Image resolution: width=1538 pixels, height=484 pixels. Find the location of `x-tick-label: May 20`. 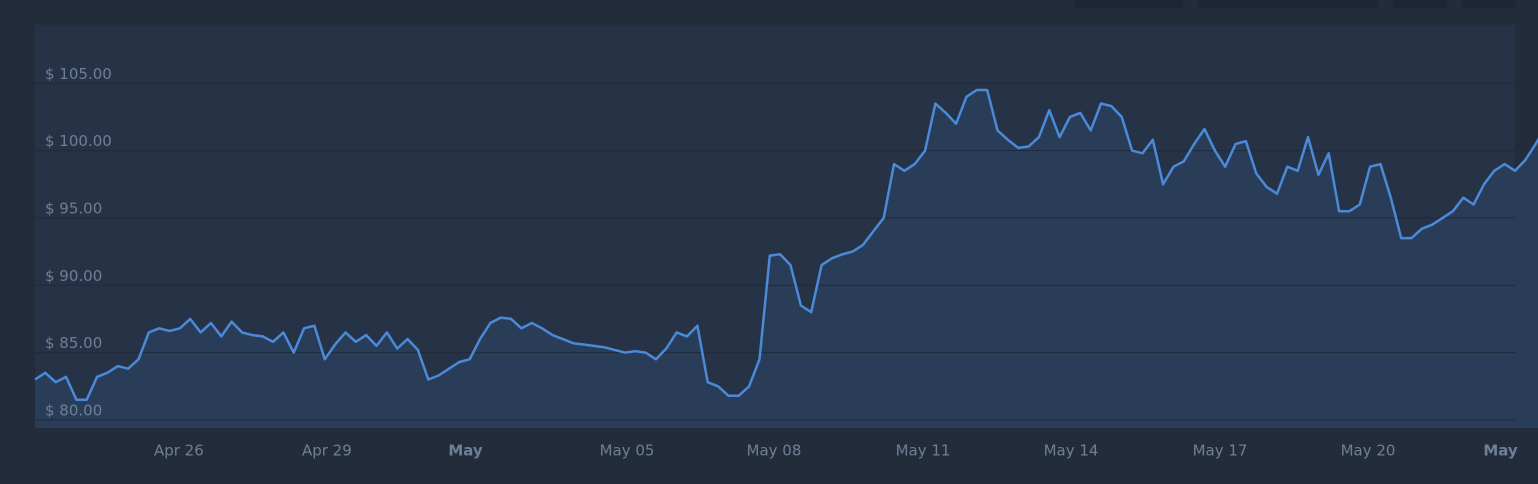

x-tick-label: May 20 is located at coordinates (1368, 451).